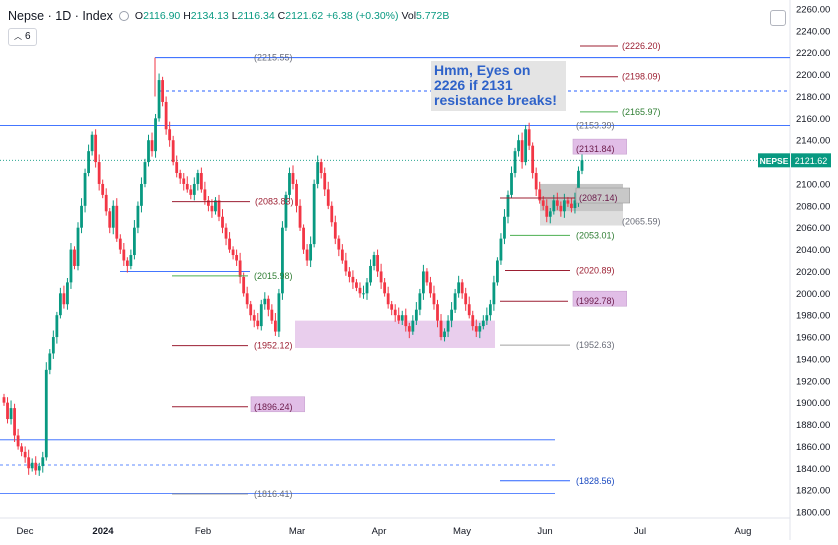 This screenshot has height=545, width=838. Describe the element at coordinates (162, 16) in the screenshot. I see `open-value: 2116.90` at that location.